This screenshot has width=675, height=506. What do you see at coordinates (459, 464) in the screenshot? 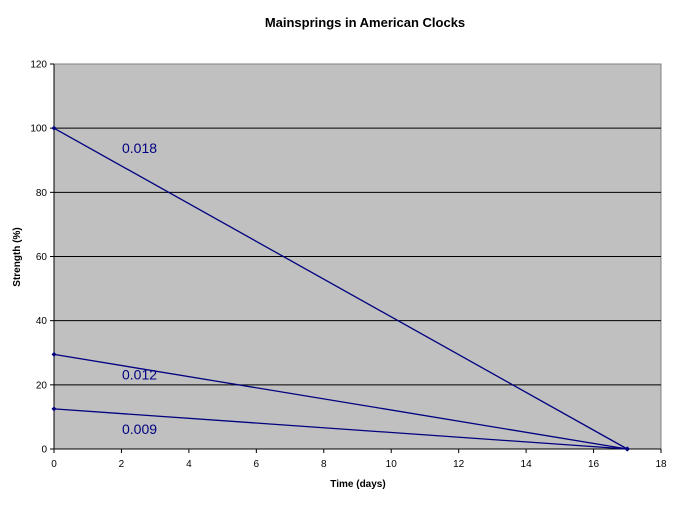
I see `x-tick-label: 12` at bounding box center [459, 464].